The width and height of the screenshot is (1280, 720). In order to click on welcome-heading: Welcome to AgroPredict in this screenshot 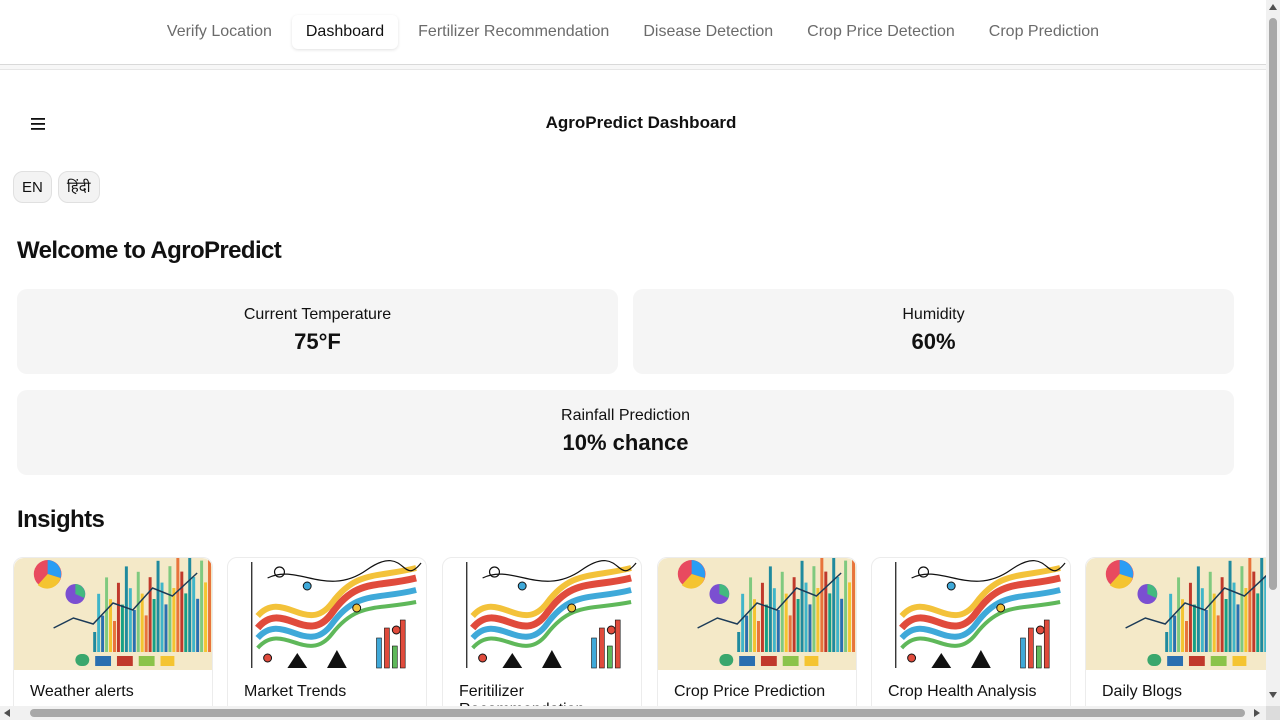, I will do `click(149, 250)`.